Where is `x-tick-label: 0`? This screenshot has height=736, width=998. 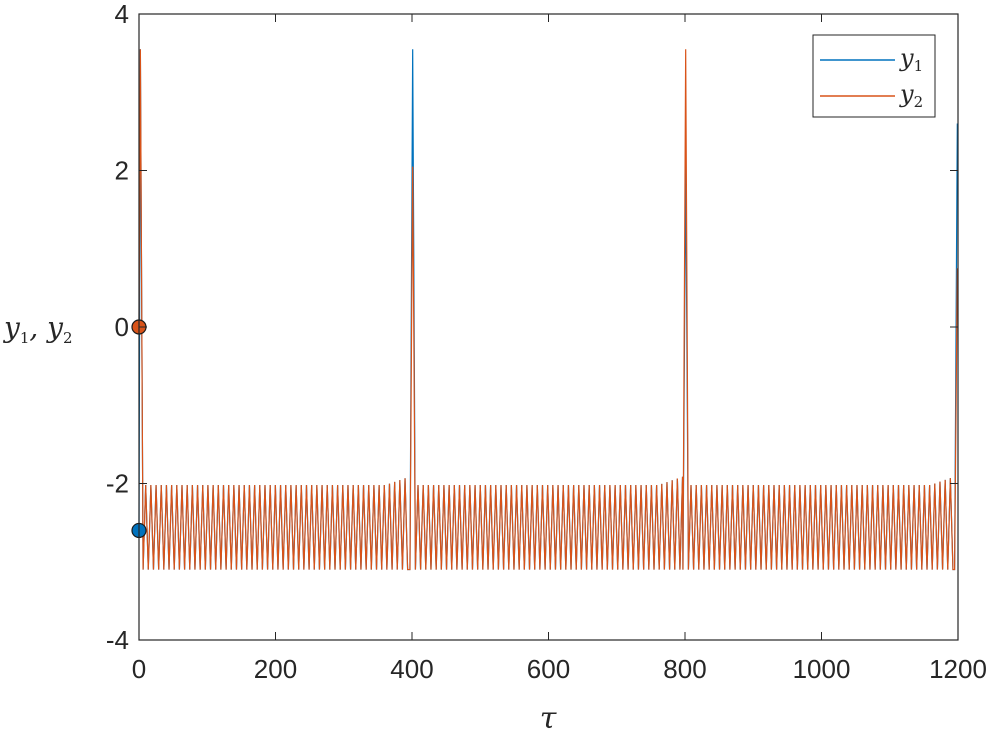
x-tick-label: 0 is located at coordinates (139, 669).